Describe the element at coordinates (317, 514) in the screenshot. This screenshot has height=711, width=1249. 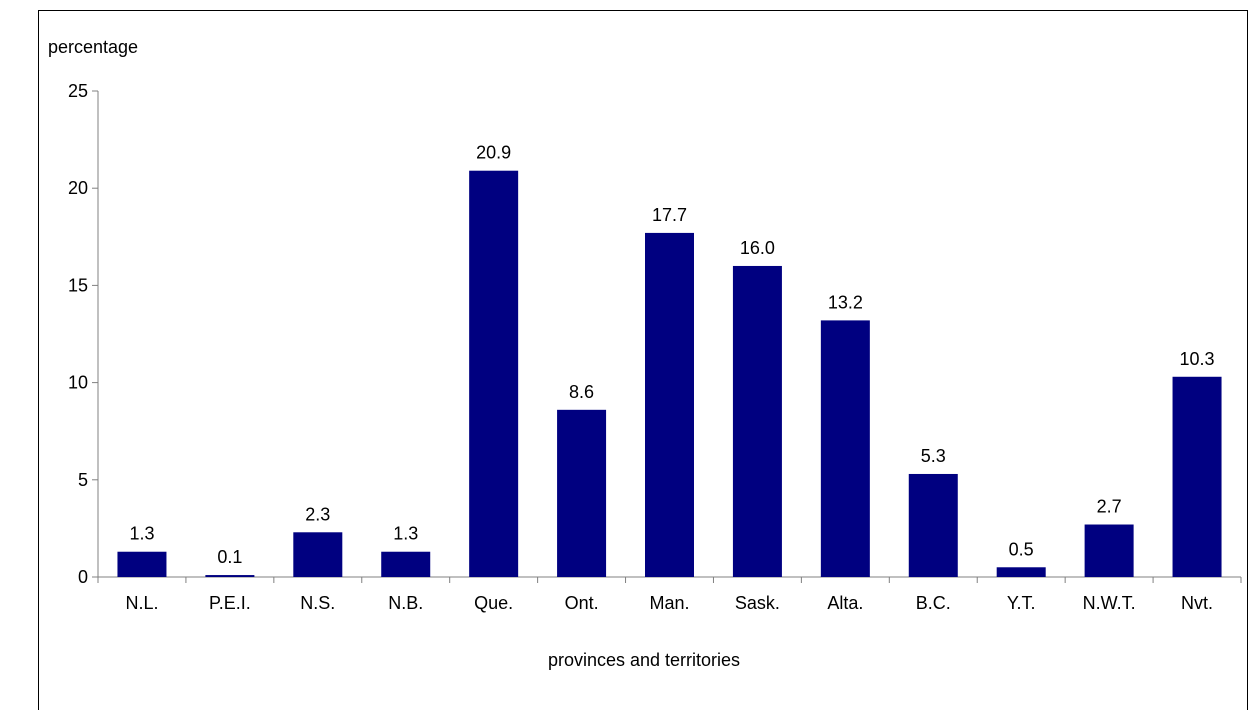
I see `value-label: 2.3` at that location.